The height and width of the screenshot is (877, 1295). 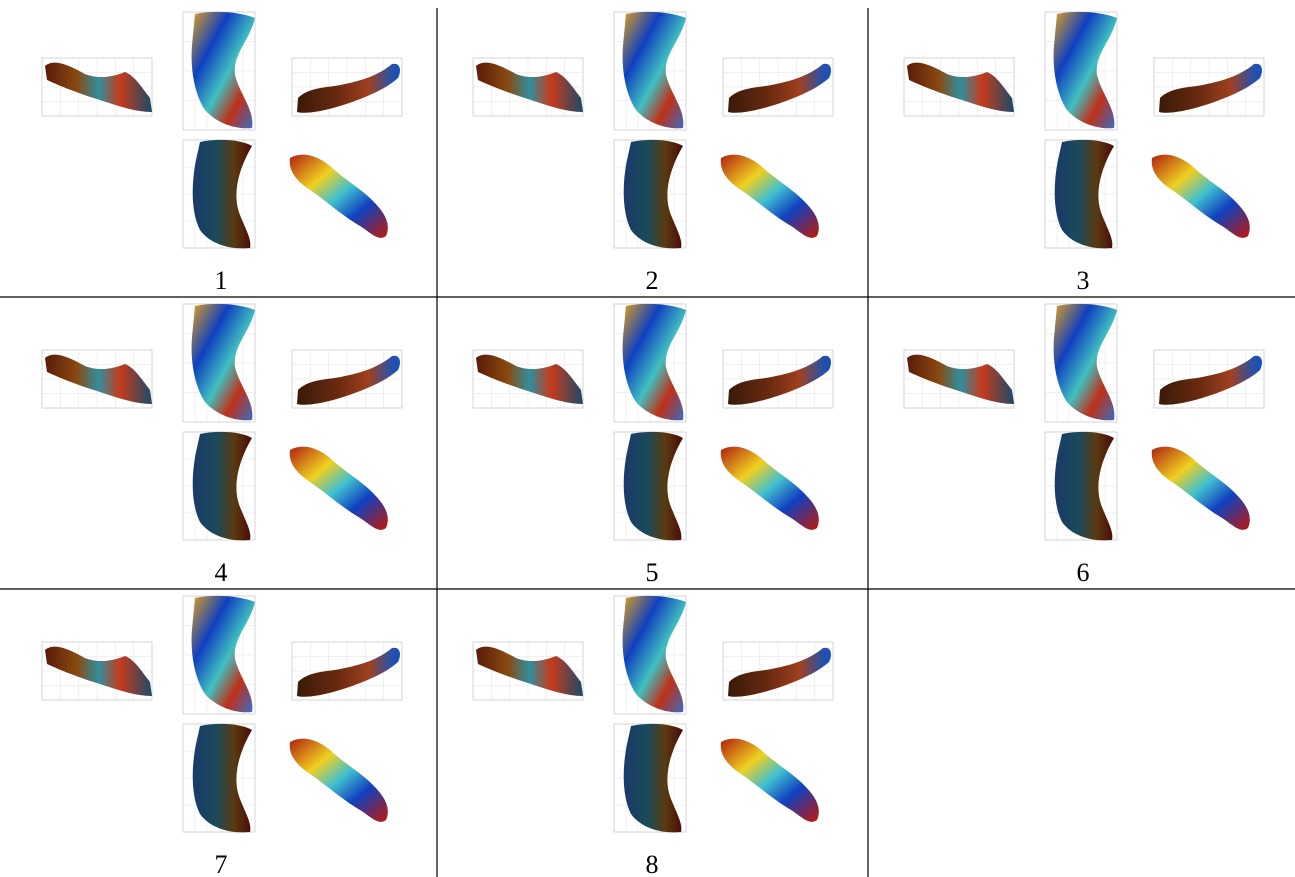 I want to click on panel-label: 8, so click(x=652, y=863).